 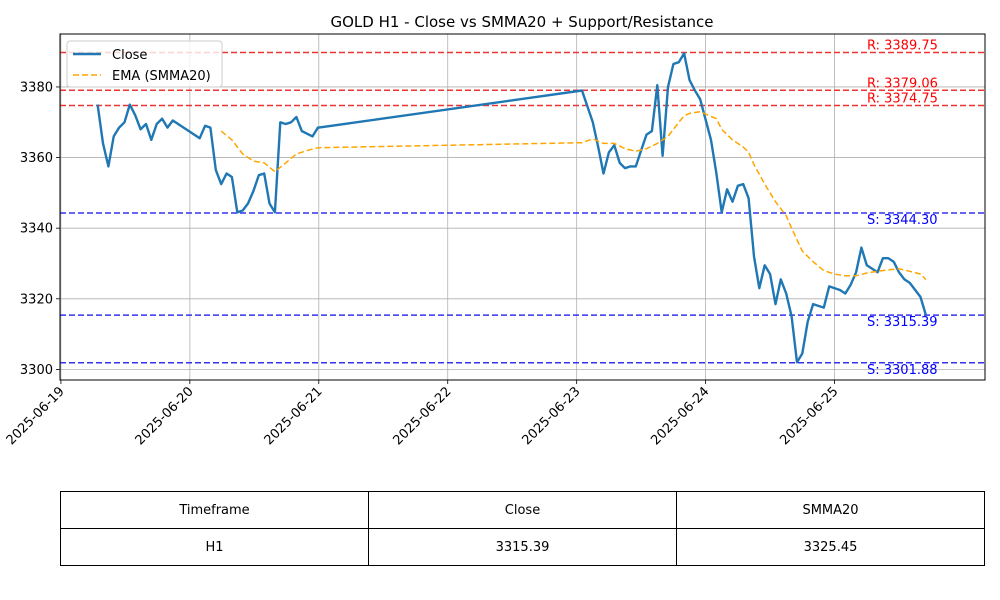 I want to click on y-tick-label: 3380, so click(x=36, y=87).